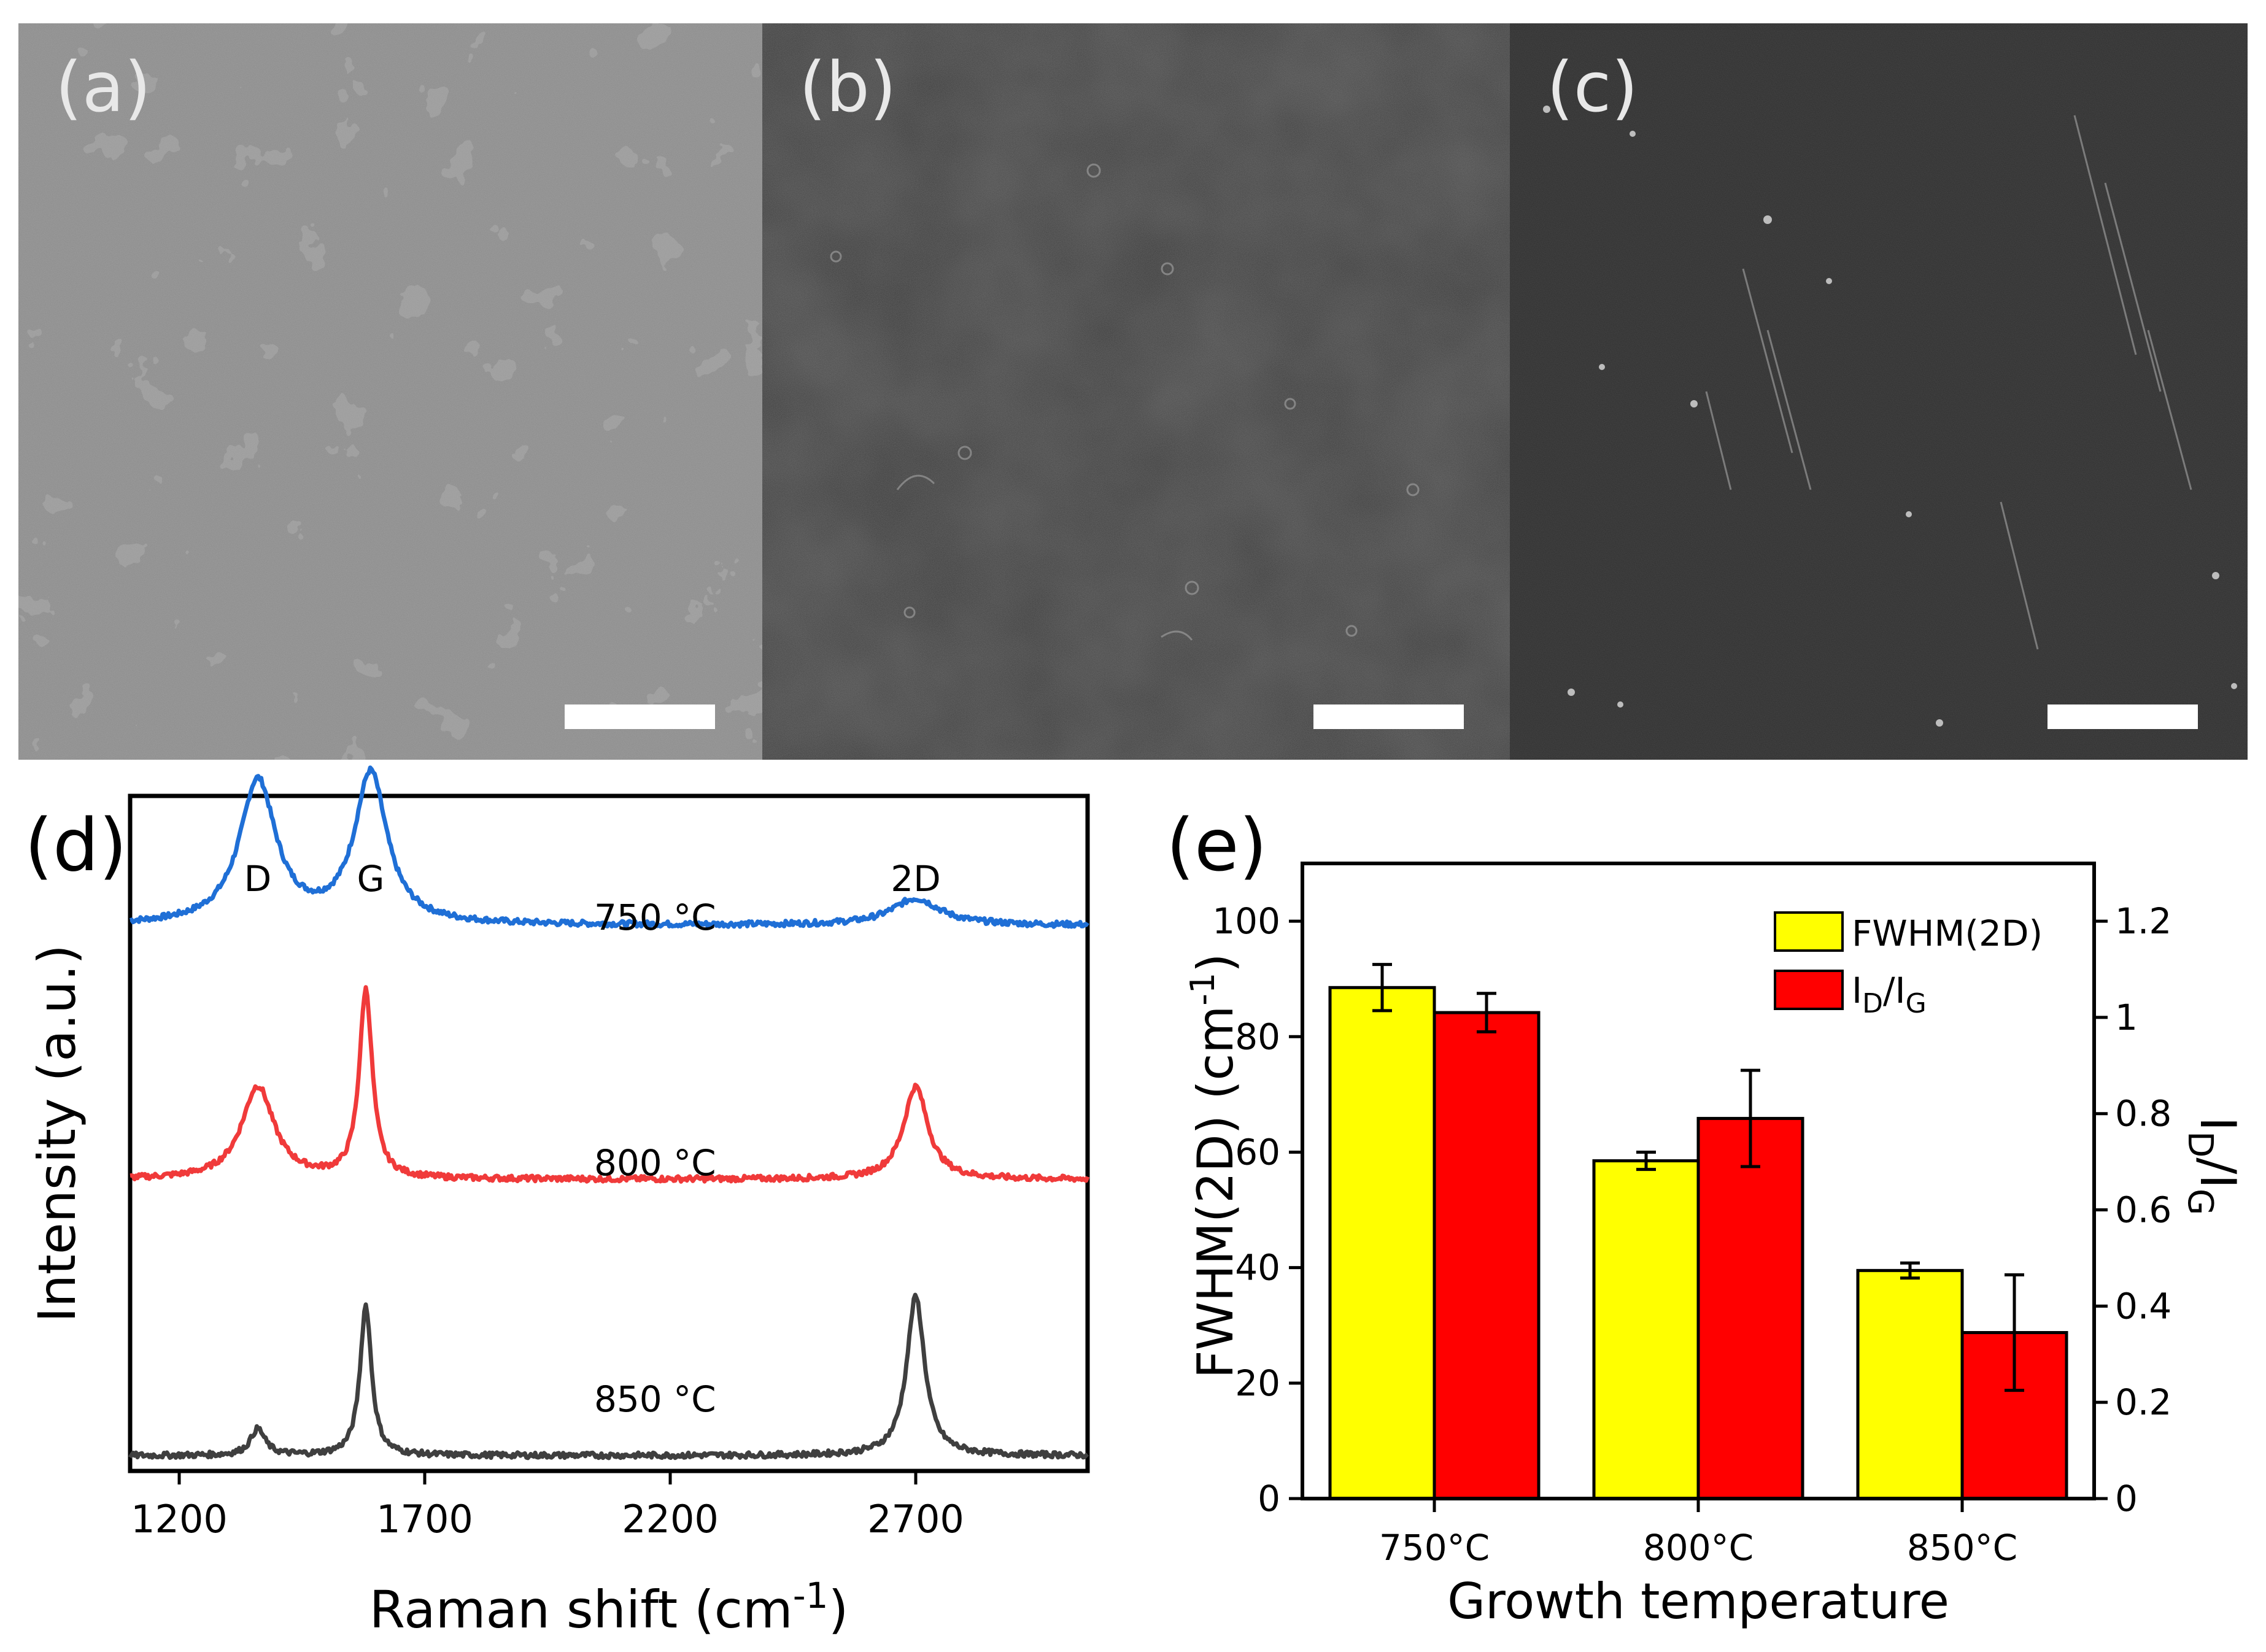 This screenshot has width=2266, height=1652. I want to click on right-y-axis-label: ID/IG, so click(2213, 1166).